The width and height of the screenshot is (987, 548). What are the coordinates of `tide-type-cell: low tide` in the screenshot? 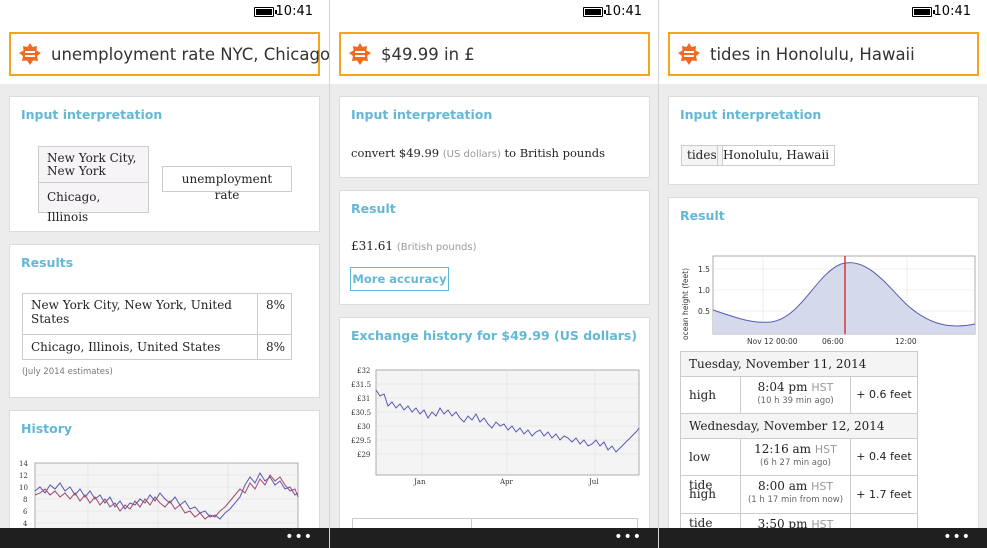 It's located at (710, 465).